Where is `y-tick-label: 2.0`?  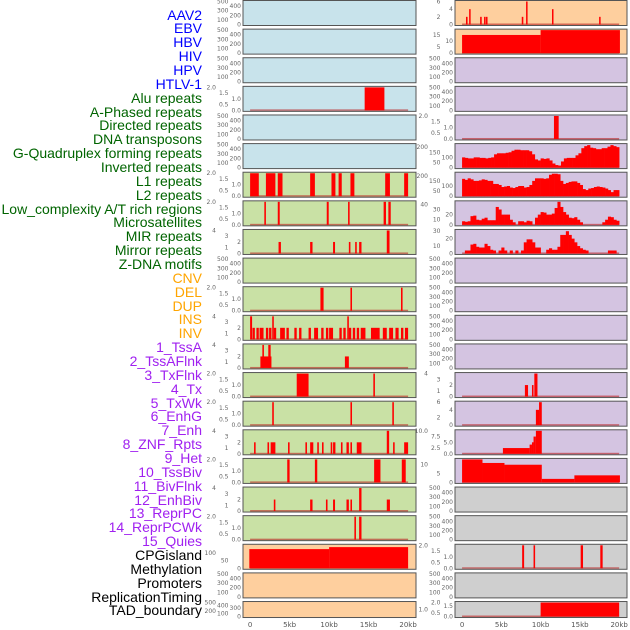
y-tick-label: 2.0 is located at coordinates (211, 202).